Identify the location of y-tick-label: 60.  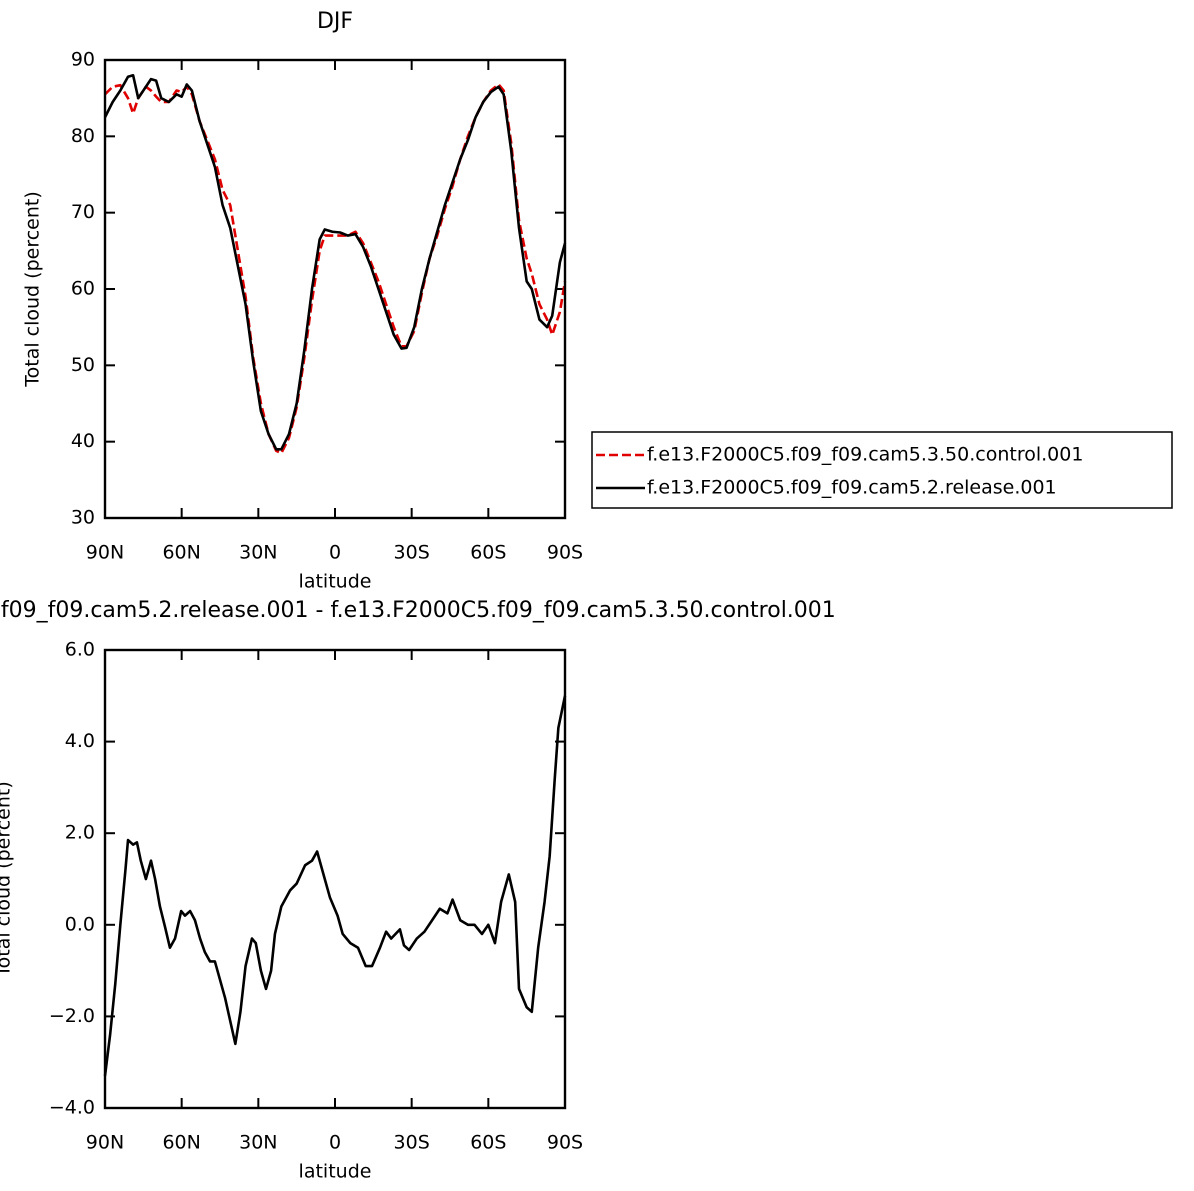
(83, 289).